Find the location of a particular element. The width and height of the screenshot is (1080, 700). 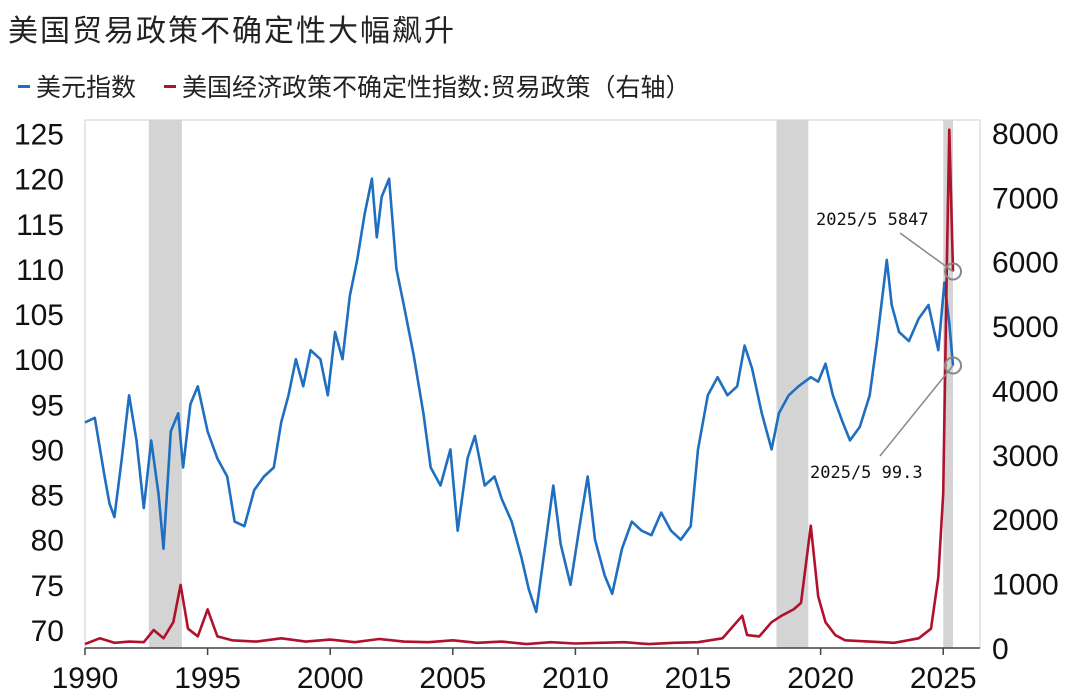

y-right-tick-label-3000: 3000 is located at coordinates (1025, 456).